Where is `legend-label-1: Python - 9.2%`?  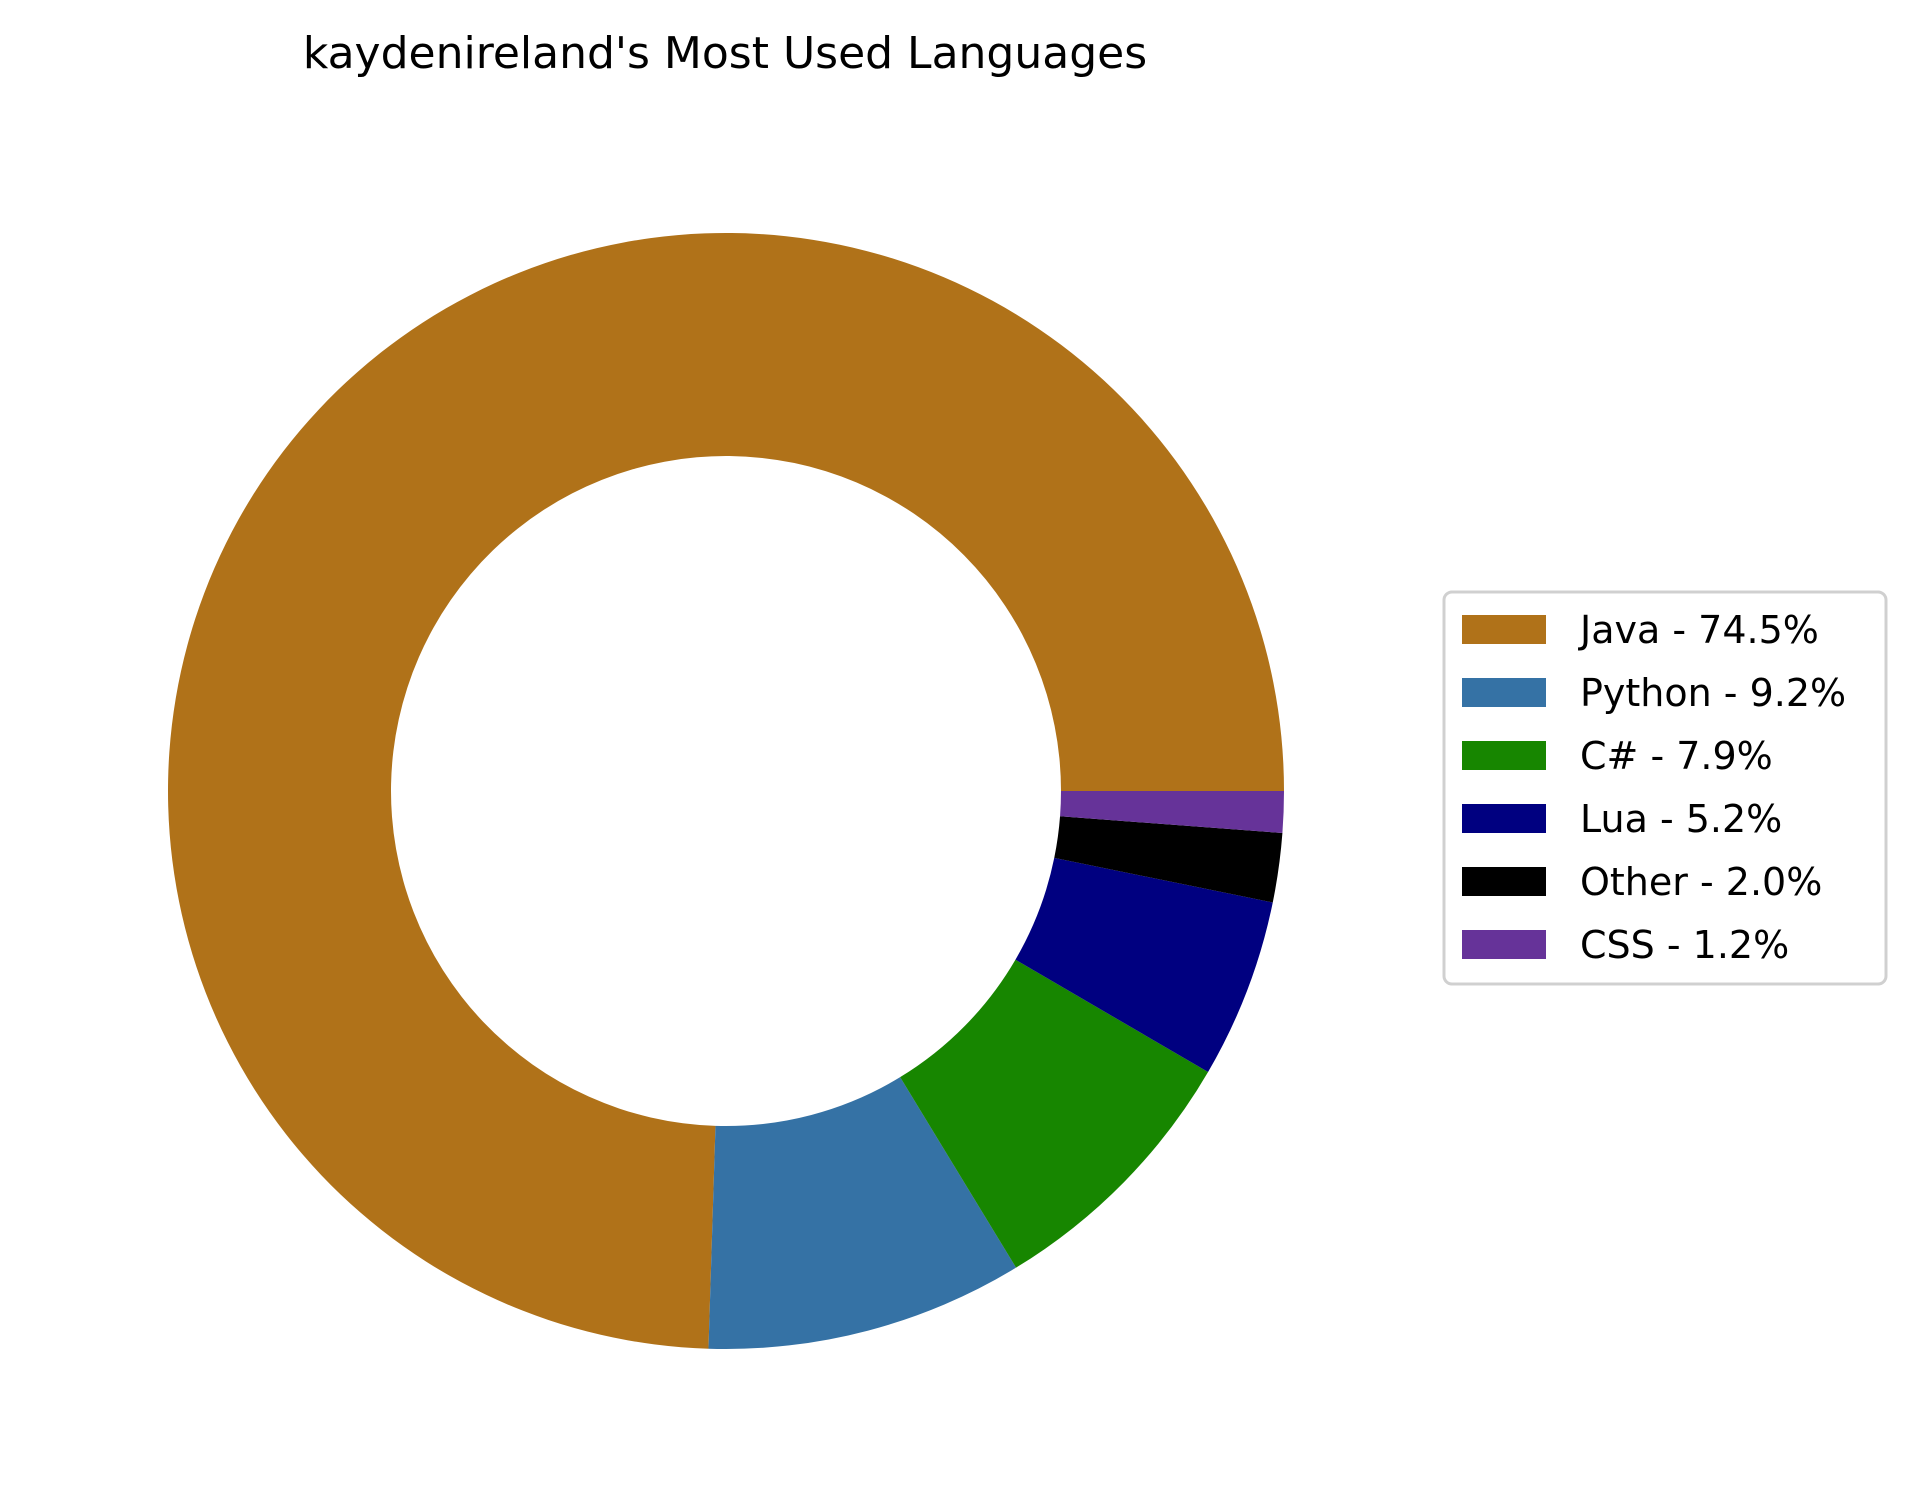
legend-label-1: Python - 9.2% is located at coordinates (1713, 693).